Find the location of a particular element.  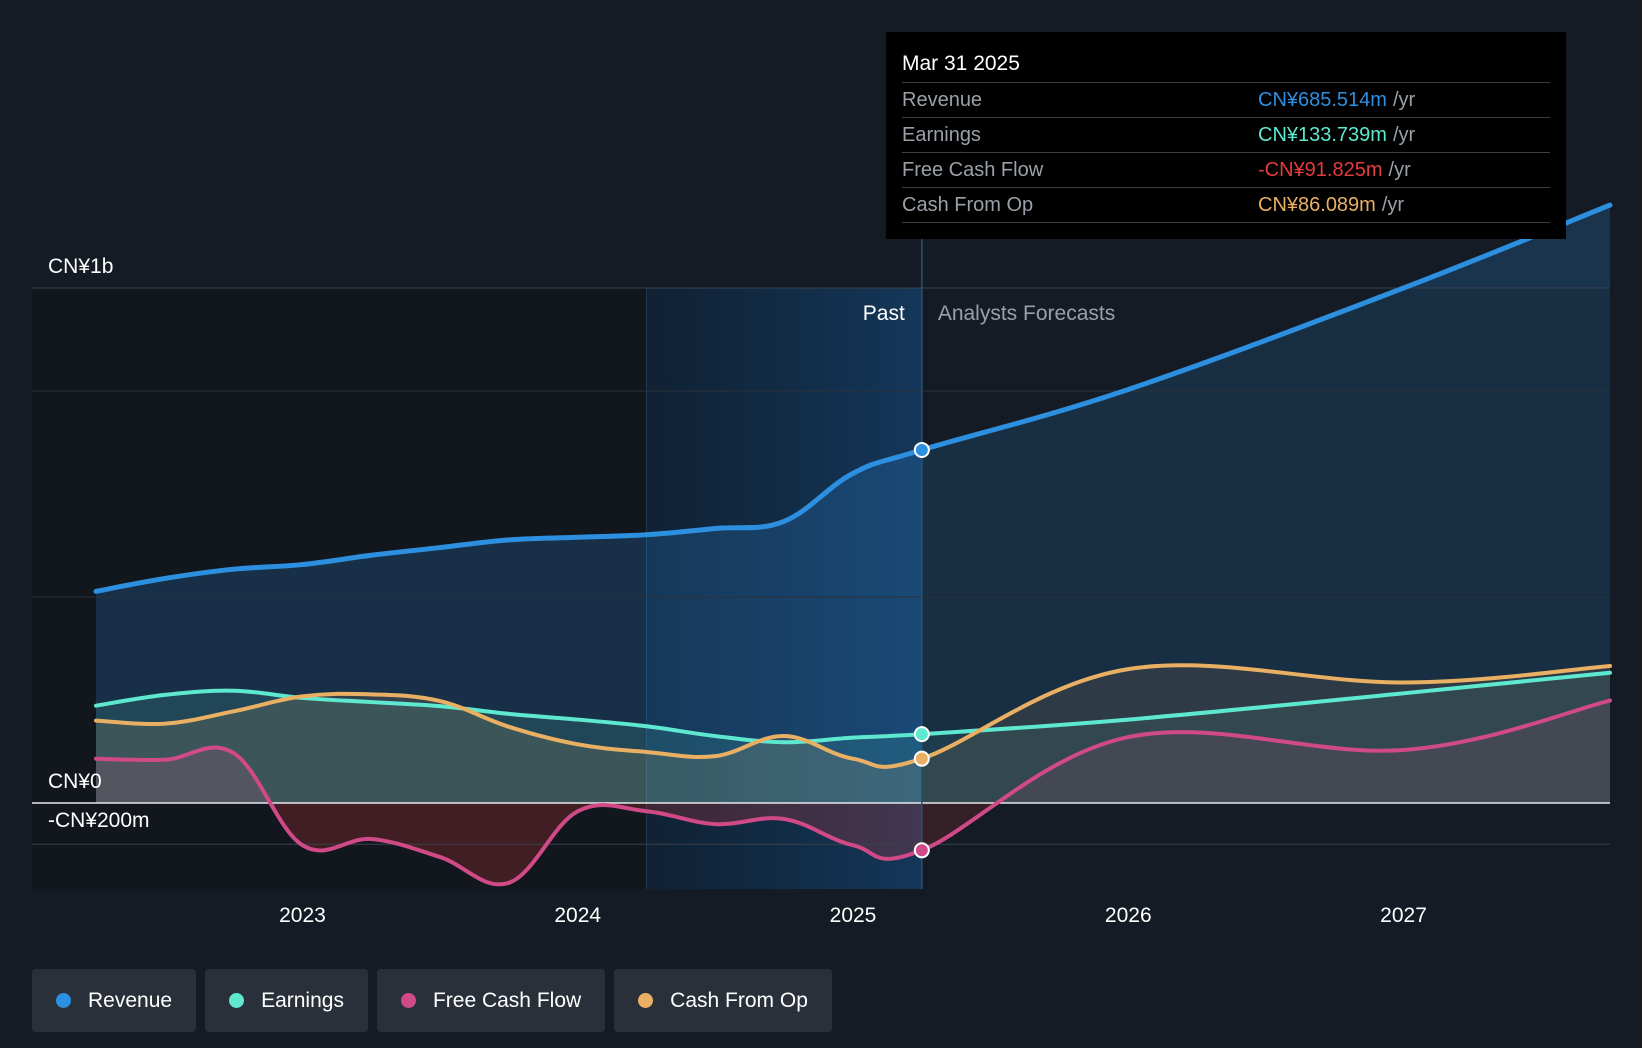

cfo-line is located at coordinates (853, 716).